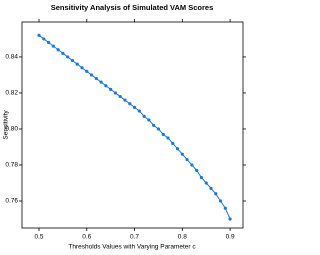 This screenshot has height=255, width=320. Describe the element at coordinates (11, 93) in the screenshot. I see `y-tick-label: 0.82` at that location.